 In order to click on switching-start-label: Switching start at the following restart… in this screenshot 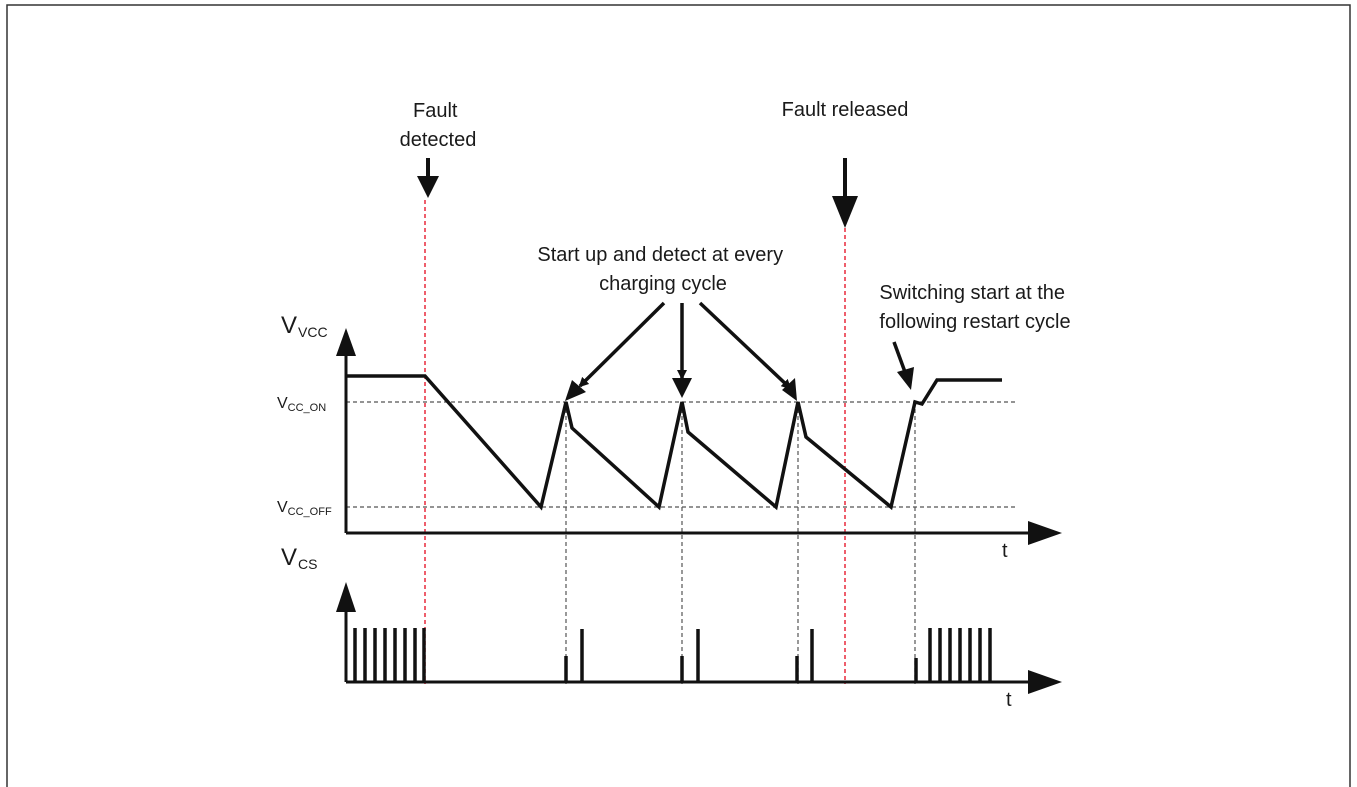, I will do `click(974, 307)`.